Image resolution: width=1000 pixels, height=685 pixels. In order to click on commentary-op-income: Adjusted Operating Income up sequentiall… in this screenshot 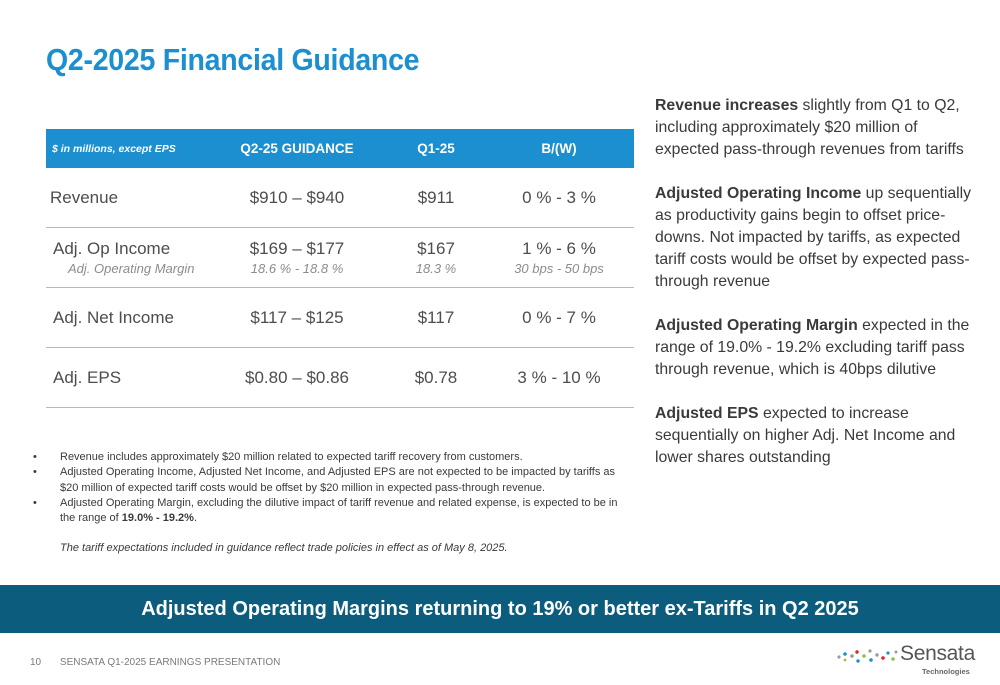, I will do `click(816, 238)`.